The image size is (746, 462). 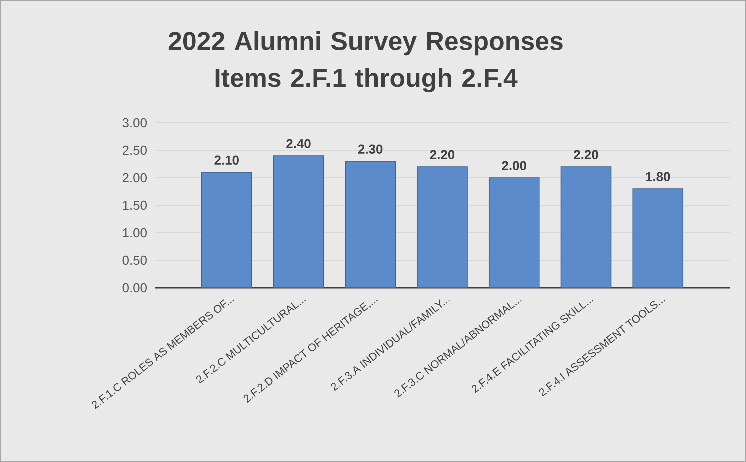 What do you see at coordinates (226, 160) in the screenshot?
I see `data-label: 2.10` at bounding box center [226, 160].